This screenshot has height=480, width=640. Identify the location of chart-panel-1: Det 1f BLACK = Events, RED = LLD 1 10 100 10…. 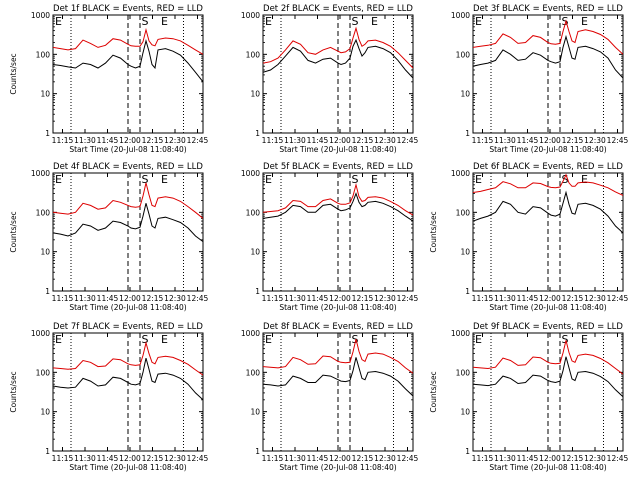
(109, 79).